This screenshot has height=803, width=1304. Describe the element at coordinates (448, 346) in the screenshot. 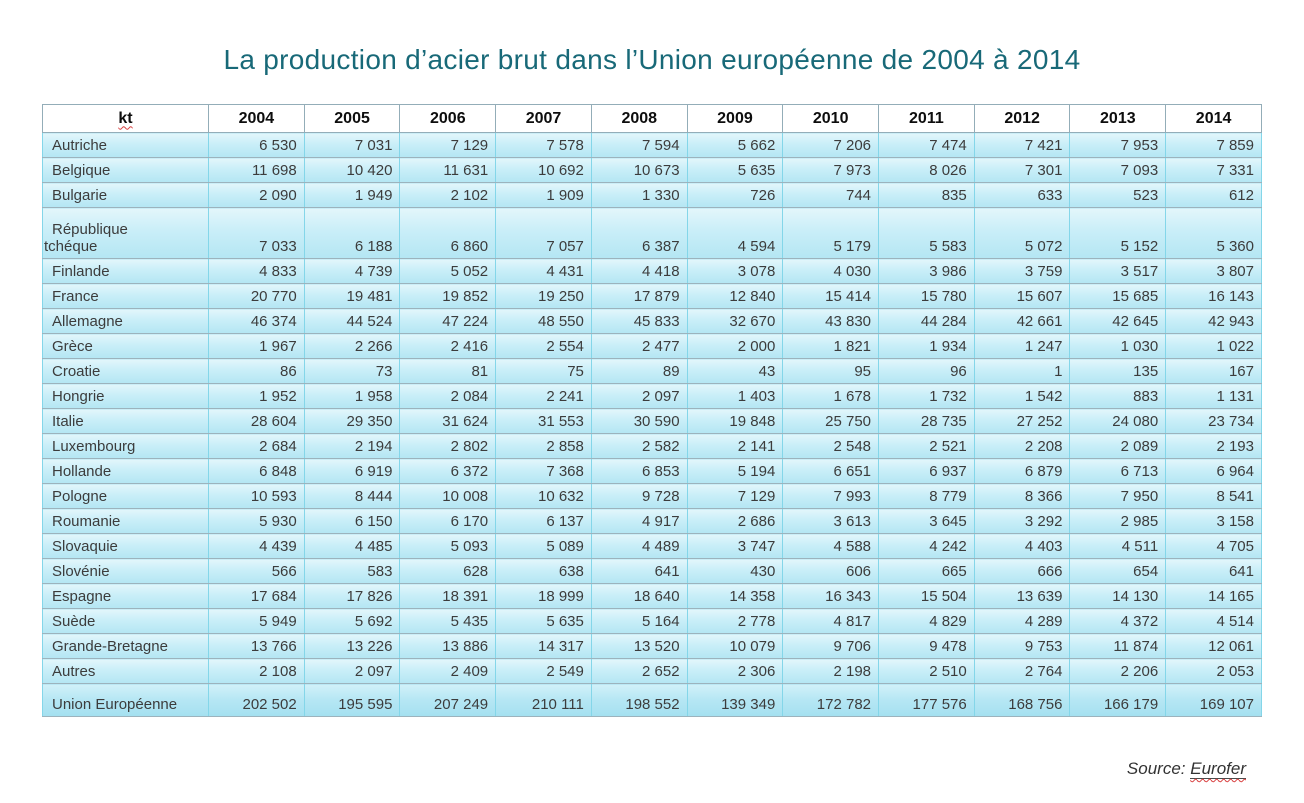

I see `value-cell: 2 416` at that location.